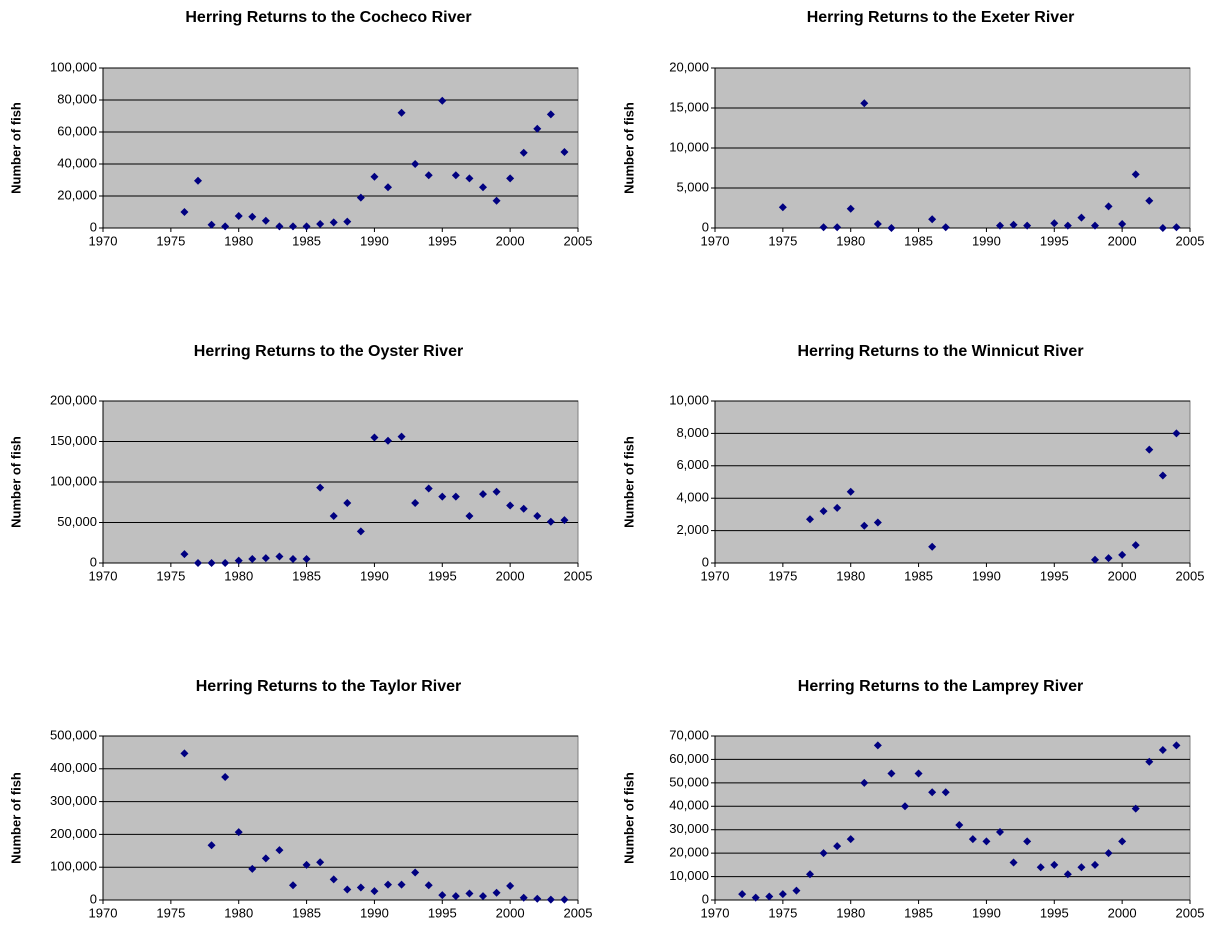 The width and height of the screenshot is (1225, 937). Describe the element at coordinates (689, 875) in the screenshot. I see `y-tick-label: 10,000` at that location.